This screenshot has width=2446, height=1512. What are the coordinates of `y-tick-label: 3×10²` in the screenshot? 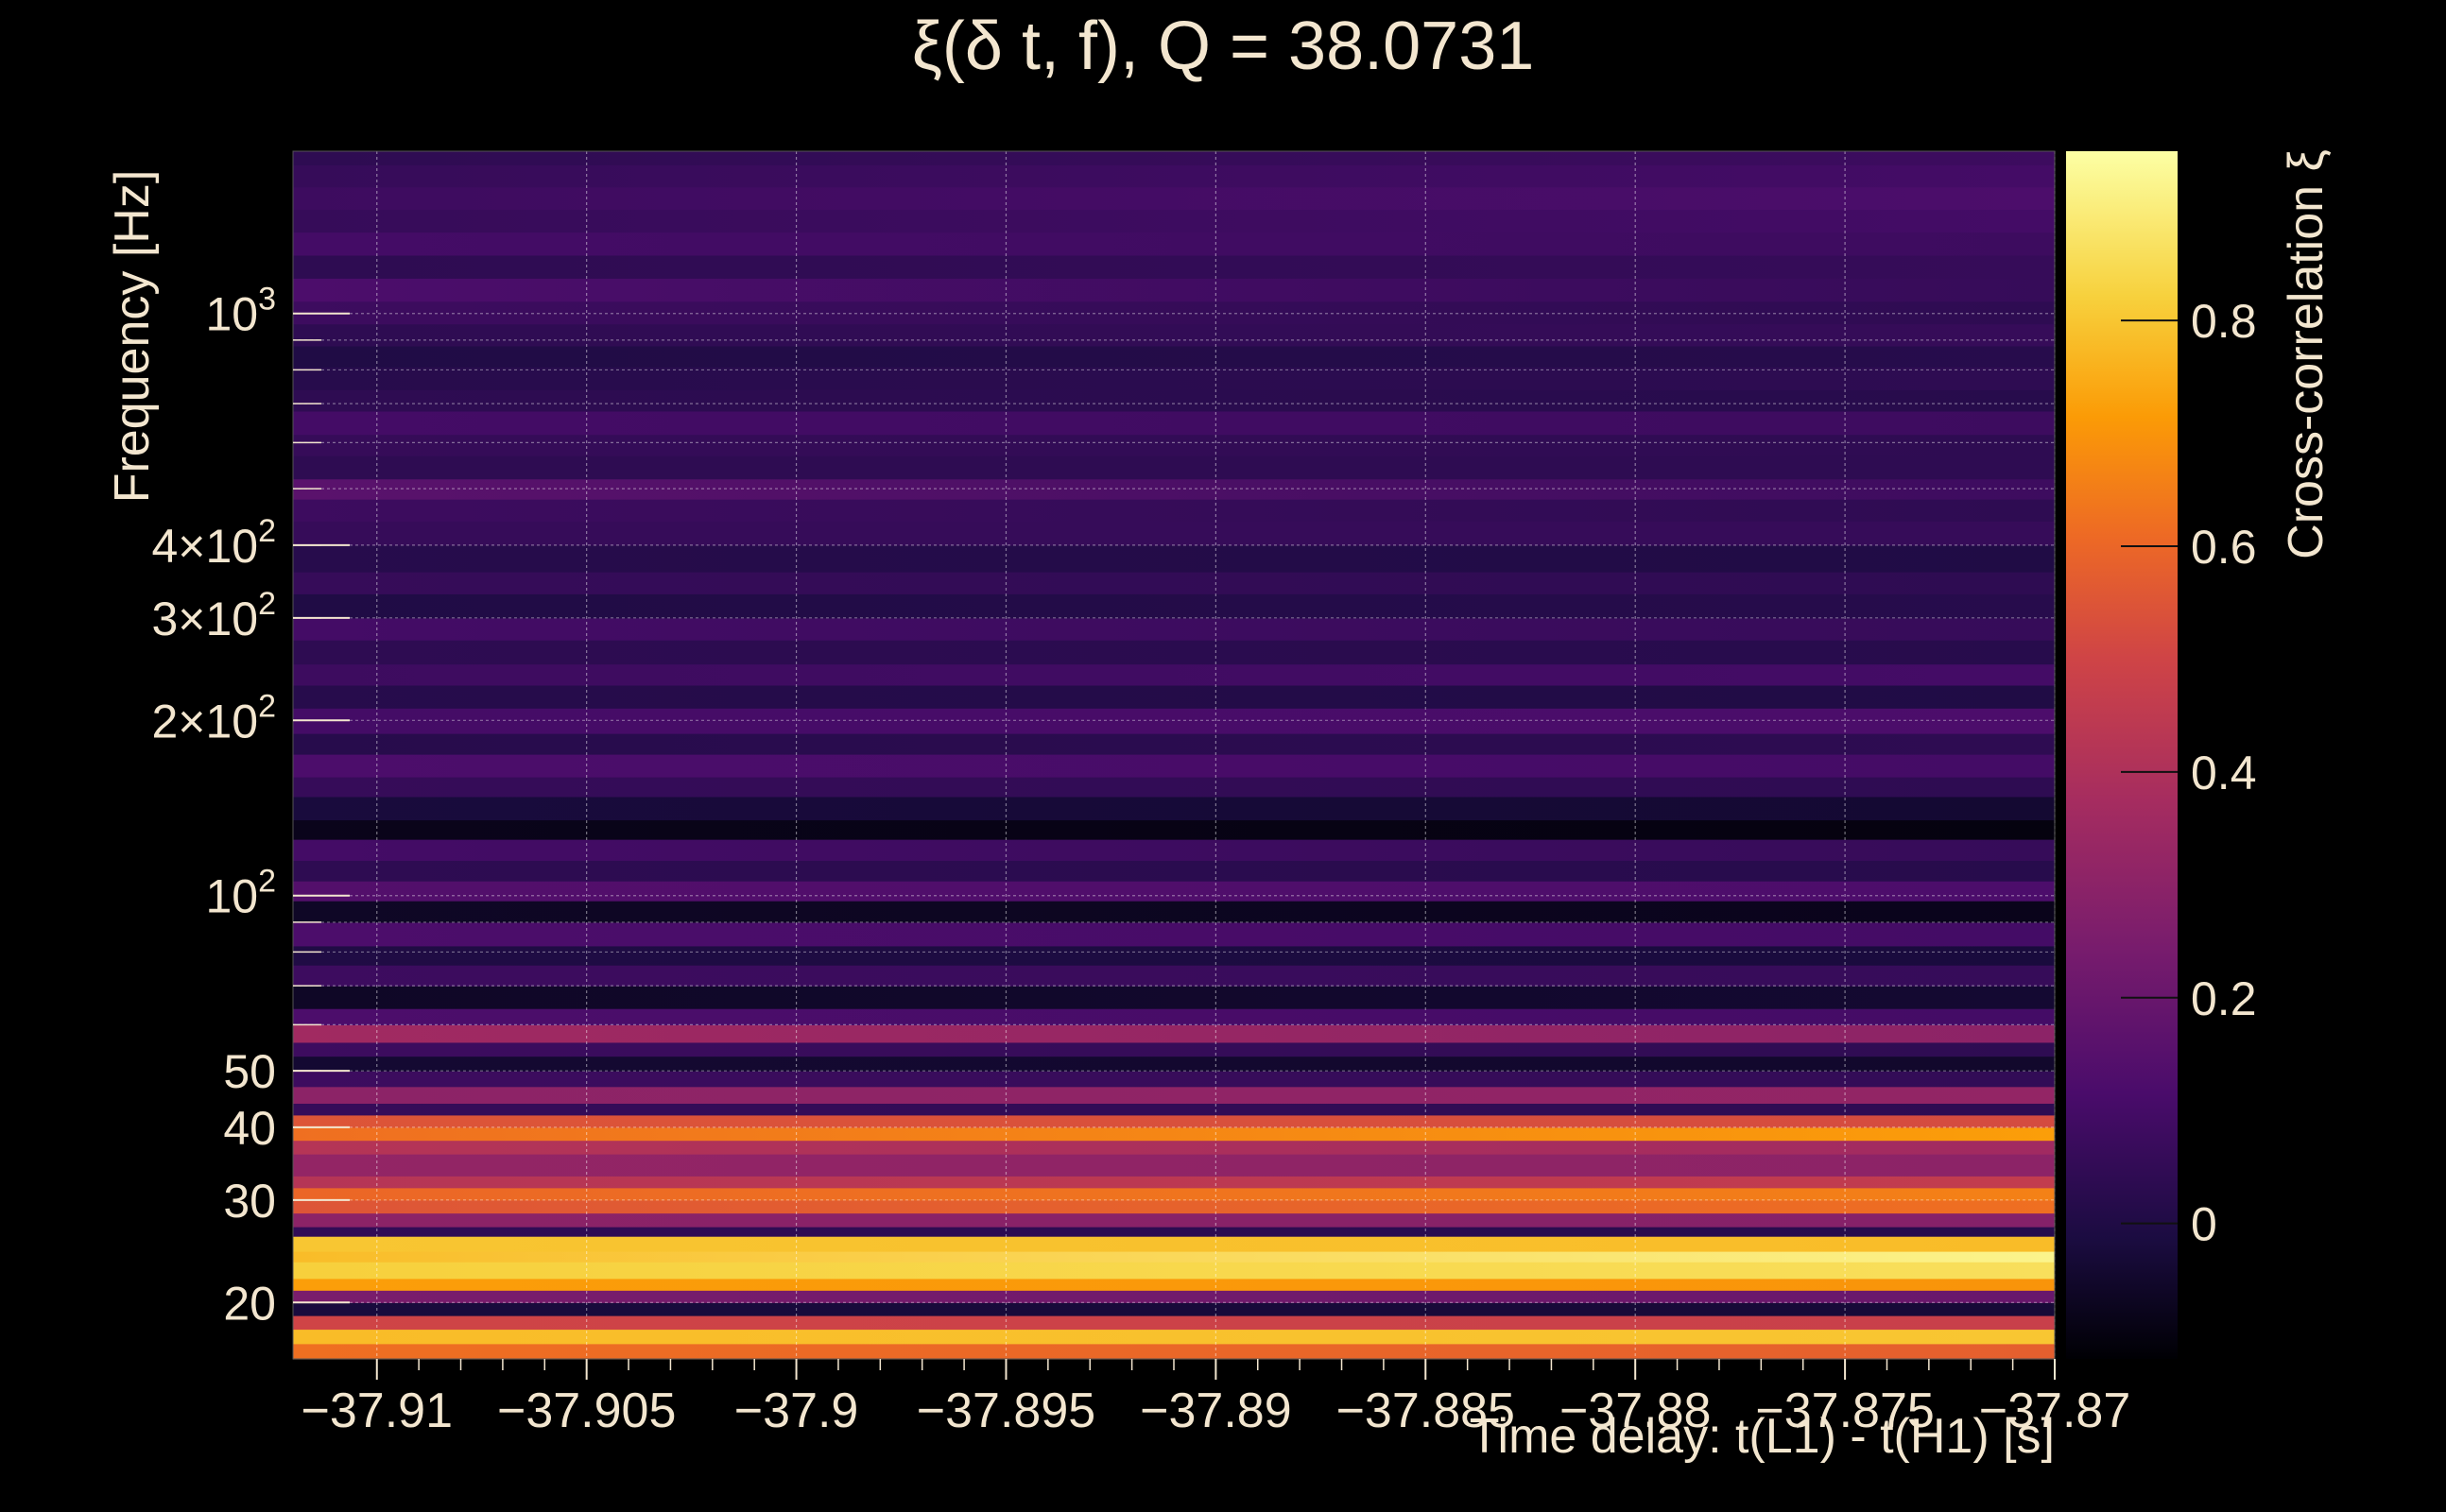 It's located at (213, 615).